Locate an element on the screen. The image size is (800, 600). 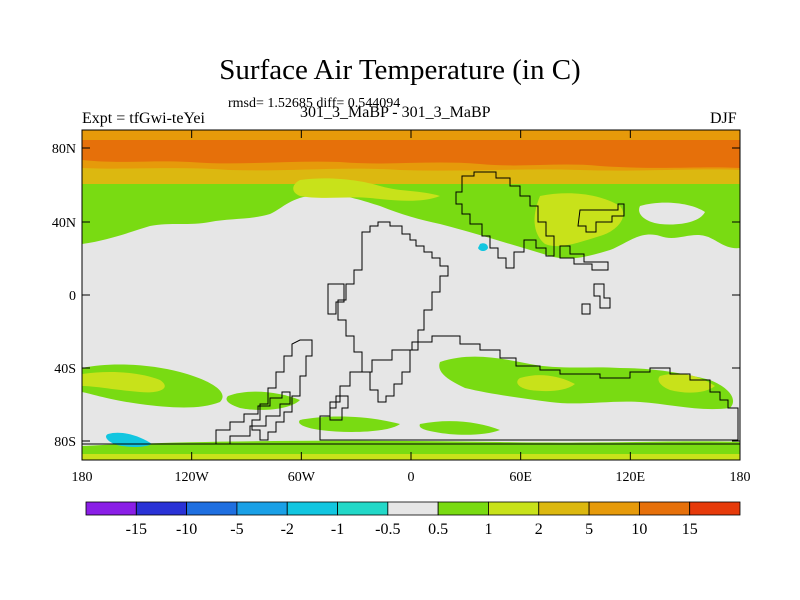
south-pacific-yellowgreen is located at coordinates (123, 382).